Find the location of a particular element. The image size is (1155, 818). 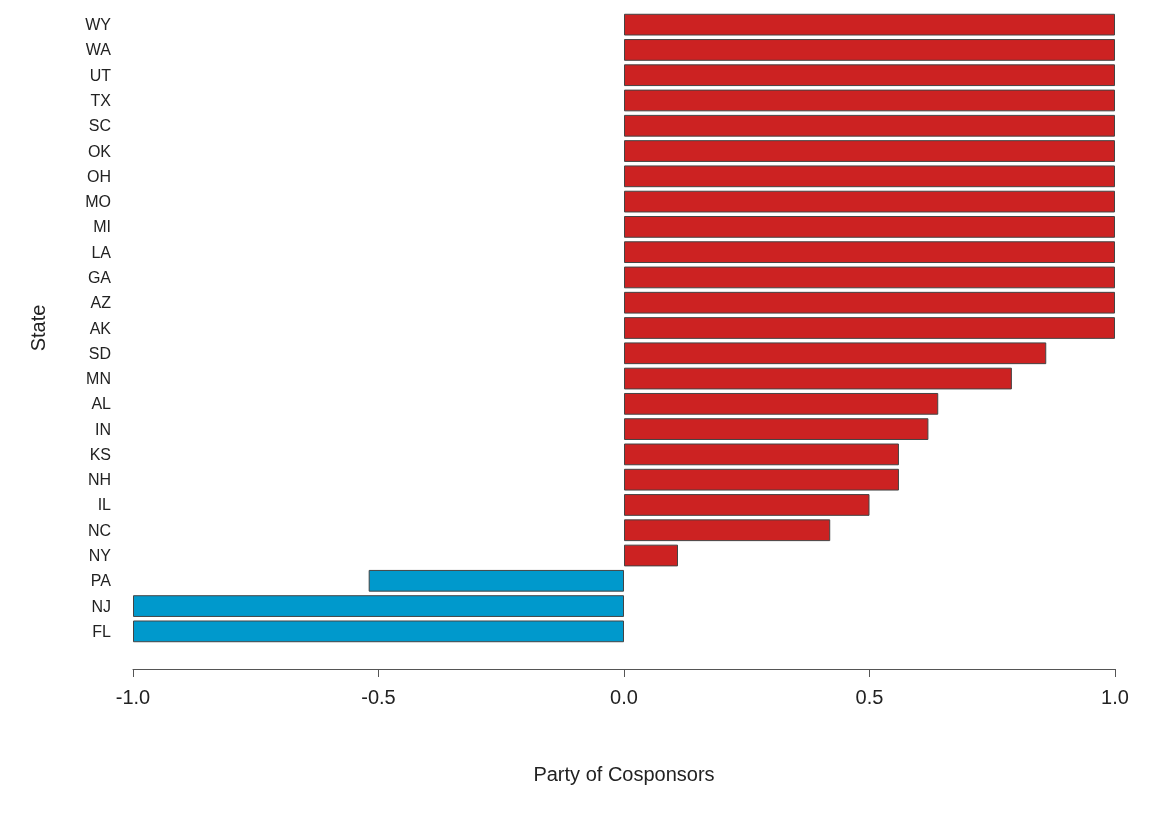

y-tick-label: NC is located at coordinates (99, 530).